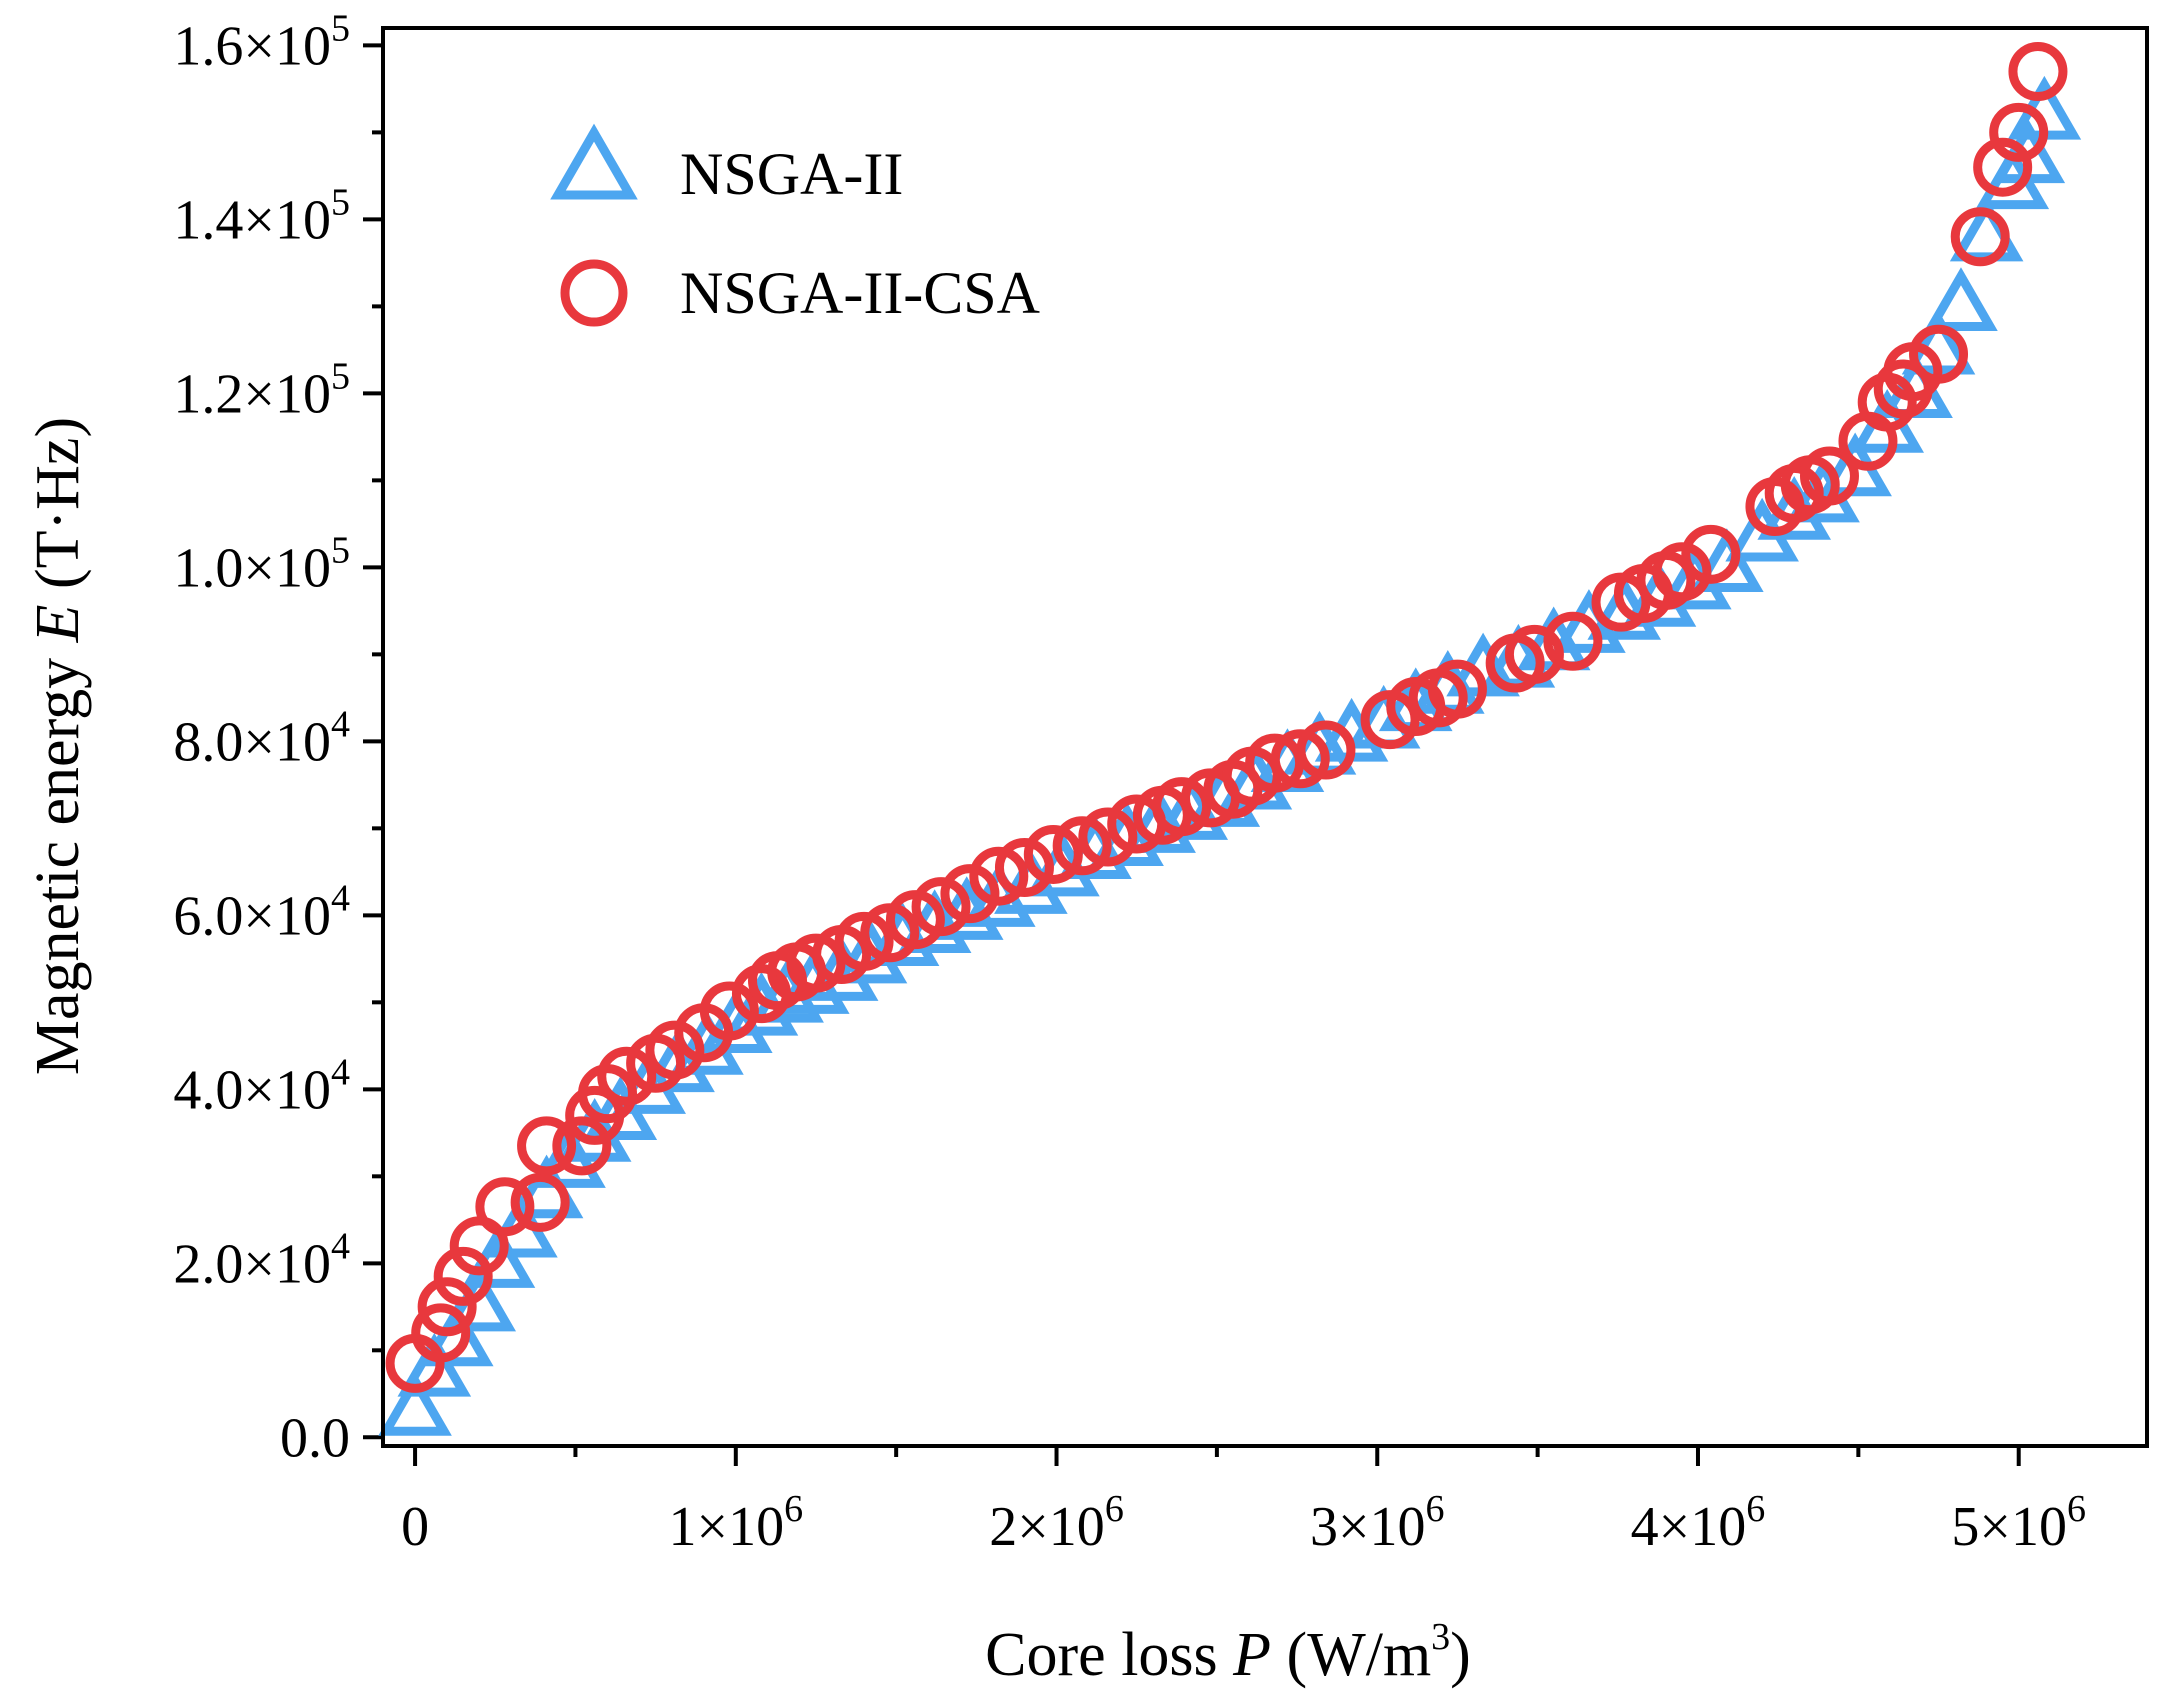 The width and height of the screenshot is (2160, 1702). I want to click on x-tick-label: 4×10⁶, so click(1698, 1523).